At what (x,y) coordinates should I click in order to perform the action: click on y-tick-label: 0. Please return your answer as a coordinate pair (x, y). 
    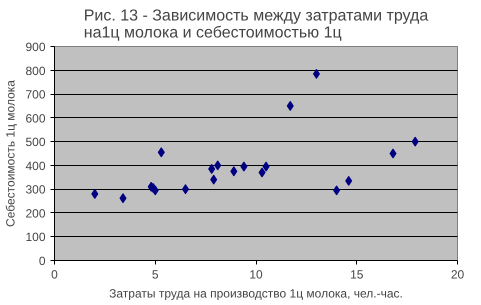
    Looking at the image, I should click on (42, 261).